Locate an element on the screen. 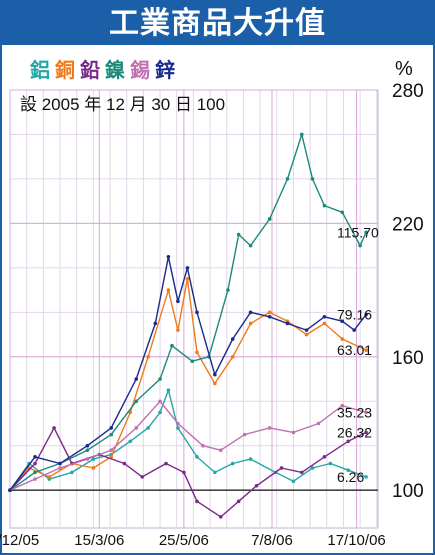  legend: 鋁銅鉛鎳錫鋅 is located at coordinates (102, 70).